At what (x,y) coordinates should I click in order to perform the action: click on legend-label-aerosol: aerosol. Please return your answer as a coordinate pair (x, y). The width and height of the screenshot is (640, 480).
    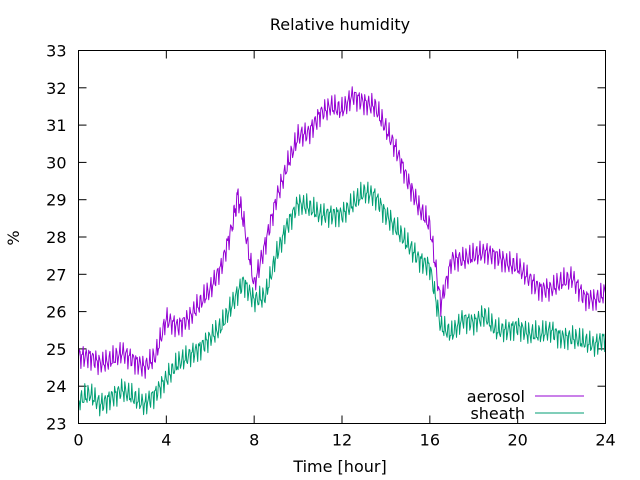
    Looking at the image, I should click on (496, 396).